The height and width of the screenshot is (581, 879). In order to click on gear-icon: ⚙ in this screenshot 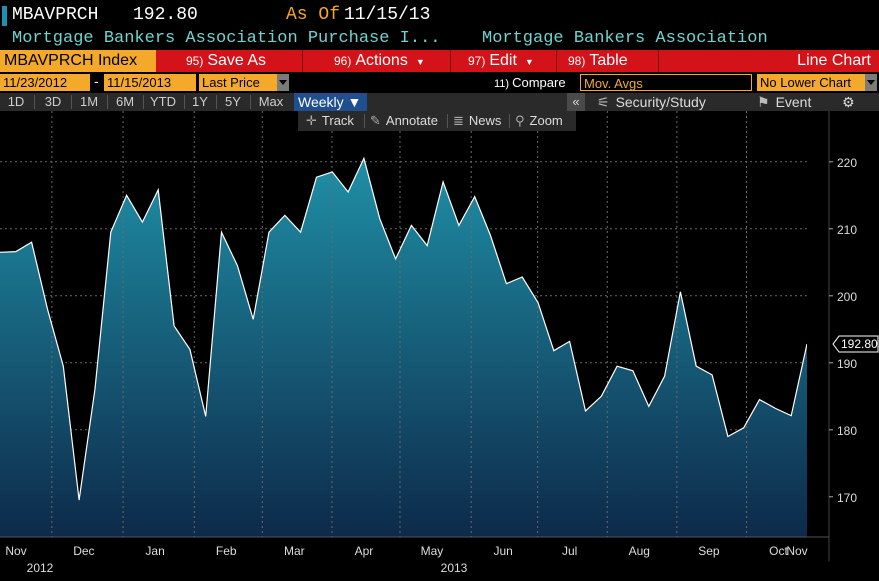, I will do `click(848, 102)`.